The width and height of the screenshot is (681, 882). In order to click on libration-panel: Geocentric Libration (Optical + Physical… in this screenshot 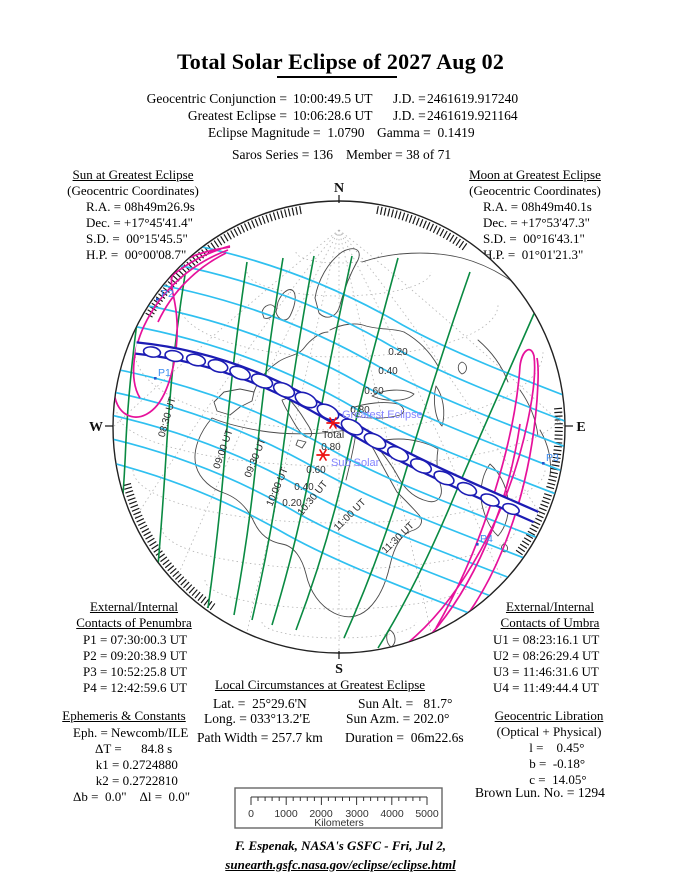, I will do `click(549, 754)`.